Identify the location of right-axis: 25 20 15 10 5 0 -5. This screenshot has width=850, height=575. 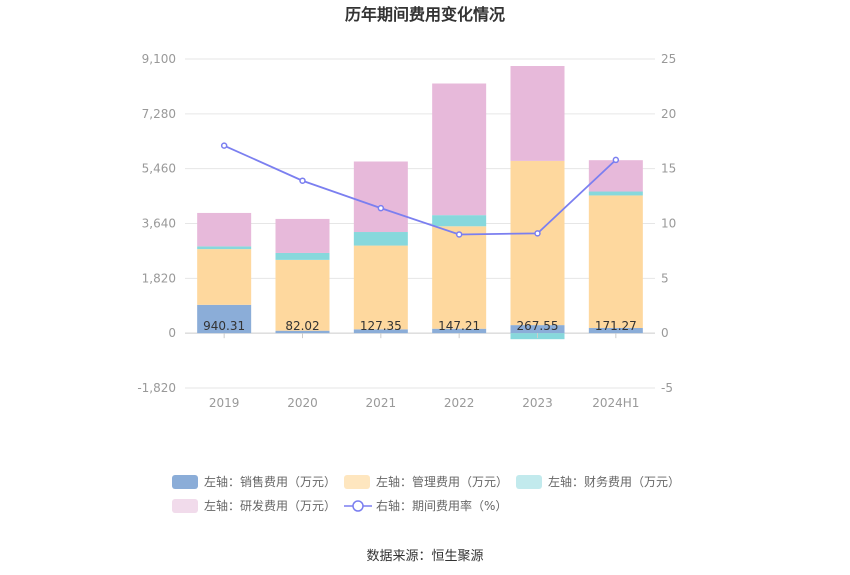
(668, 223).